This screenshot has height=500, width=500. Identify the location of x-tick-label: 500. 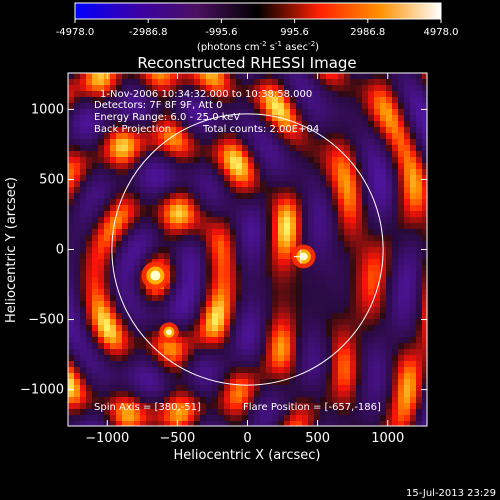
(317, 438).